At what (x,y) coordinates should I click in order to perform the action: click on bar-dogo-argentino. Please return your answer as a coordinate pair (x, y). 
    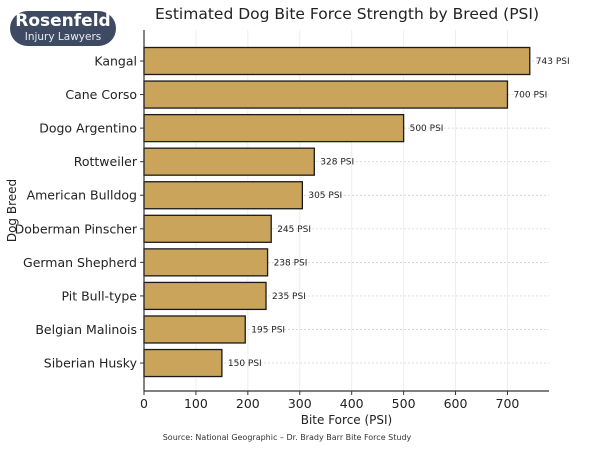
    Looking at the image, I should click on (274, 128).